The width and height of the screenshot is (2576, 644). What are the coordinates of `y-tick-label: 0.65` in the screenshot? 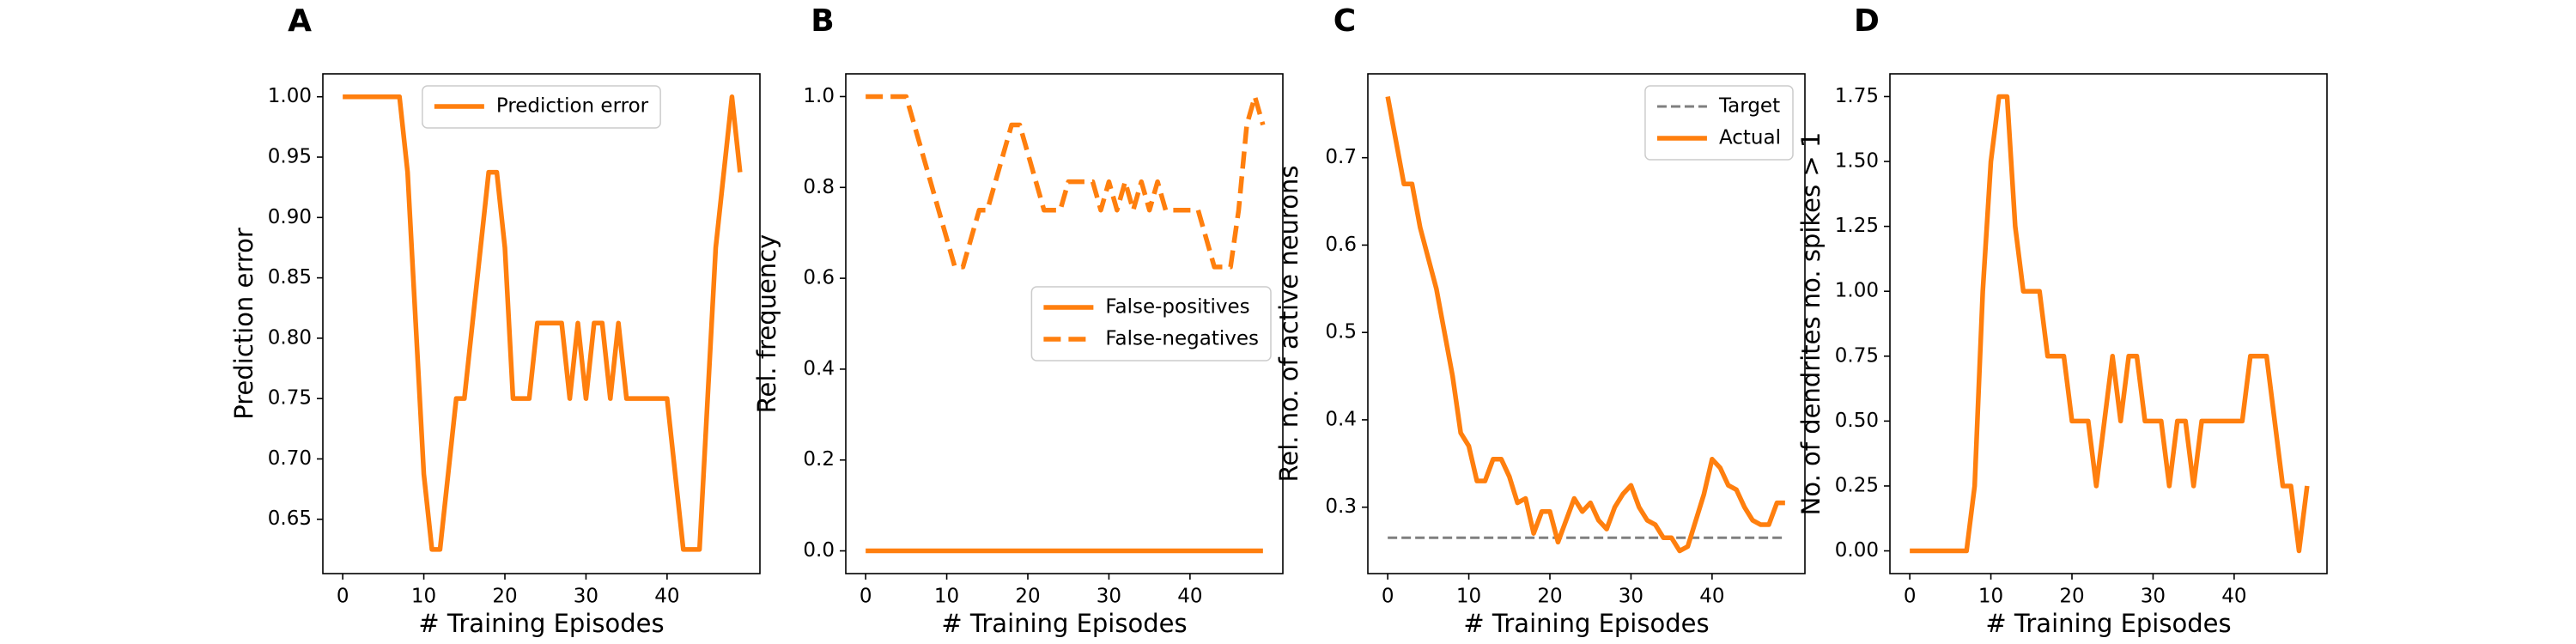 It's located at (290, 519).